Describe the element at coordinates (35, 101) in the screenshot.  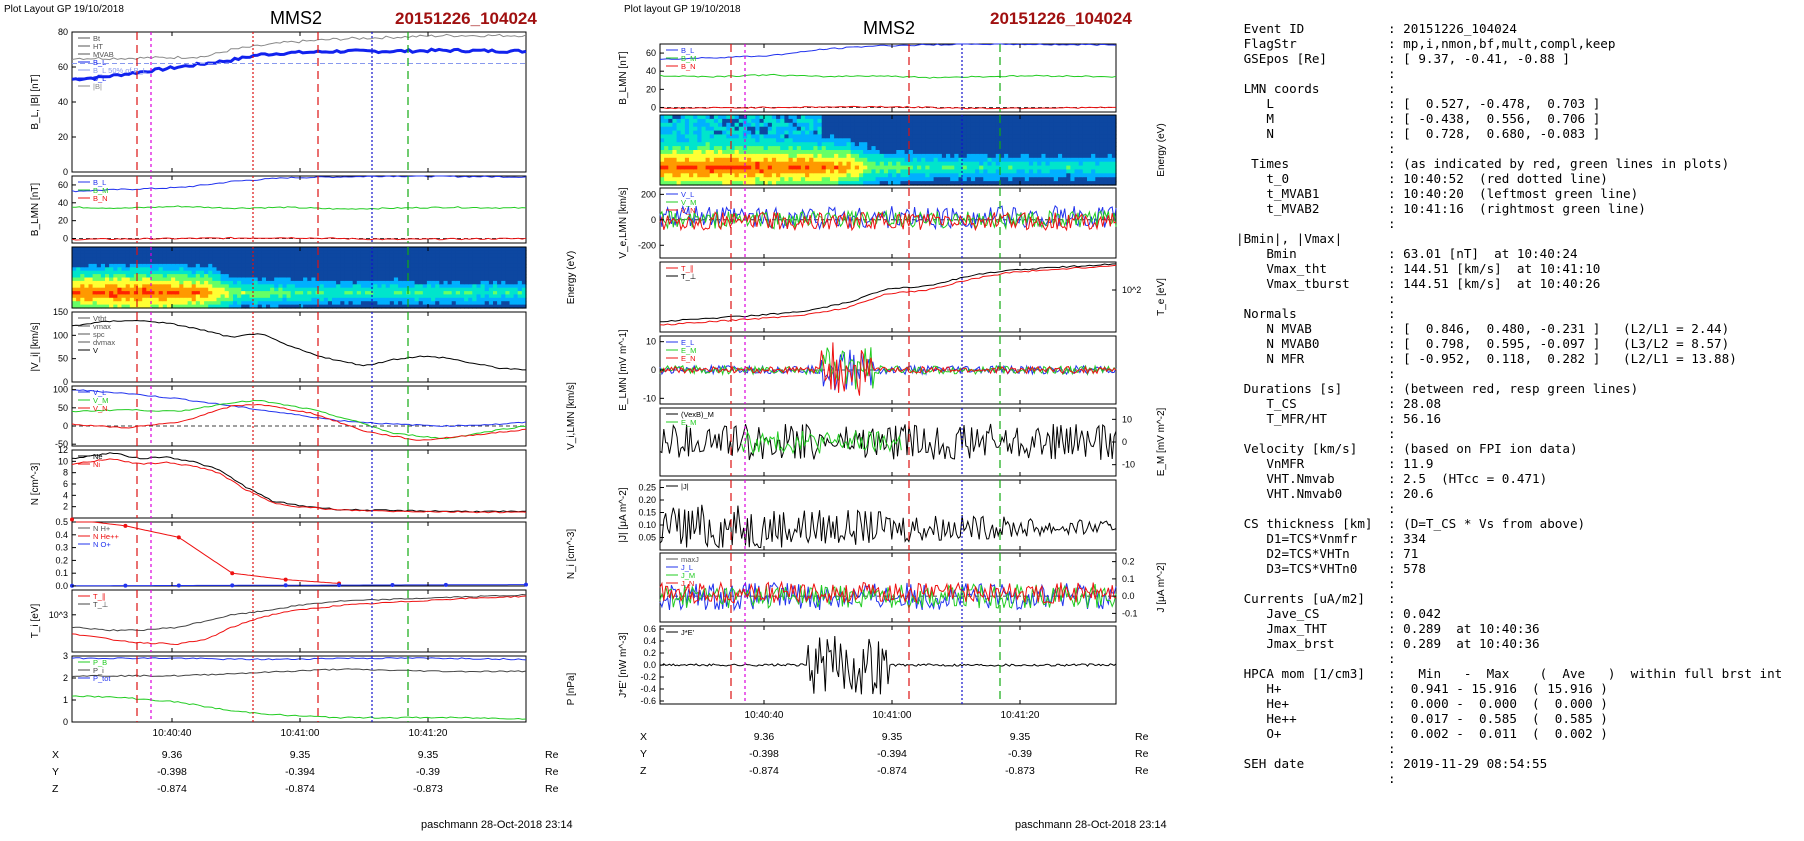
I see `y-axis-label: B_L, |B| [nT]` at that location.